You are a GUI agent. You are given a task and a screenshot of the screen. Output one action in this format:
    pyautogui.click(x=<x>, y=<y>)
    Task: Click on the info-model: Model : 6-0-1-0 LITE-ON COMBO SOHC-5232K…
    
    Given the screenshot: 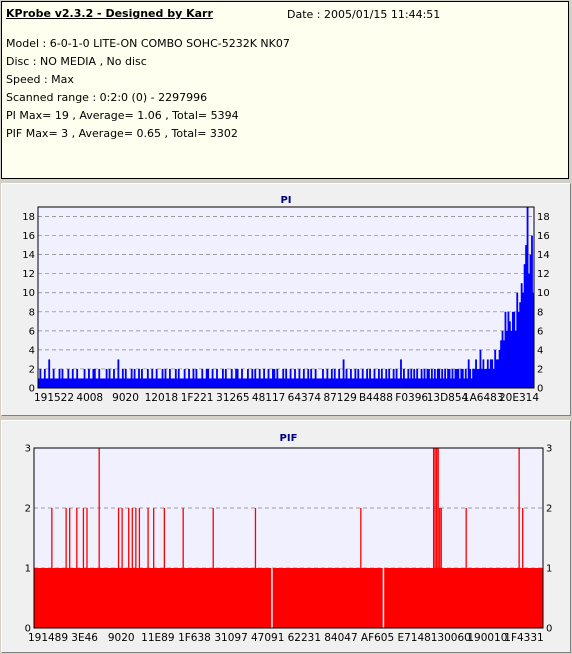 What is the action you would take?
    pyautogui.click(x=148, y=43)
    